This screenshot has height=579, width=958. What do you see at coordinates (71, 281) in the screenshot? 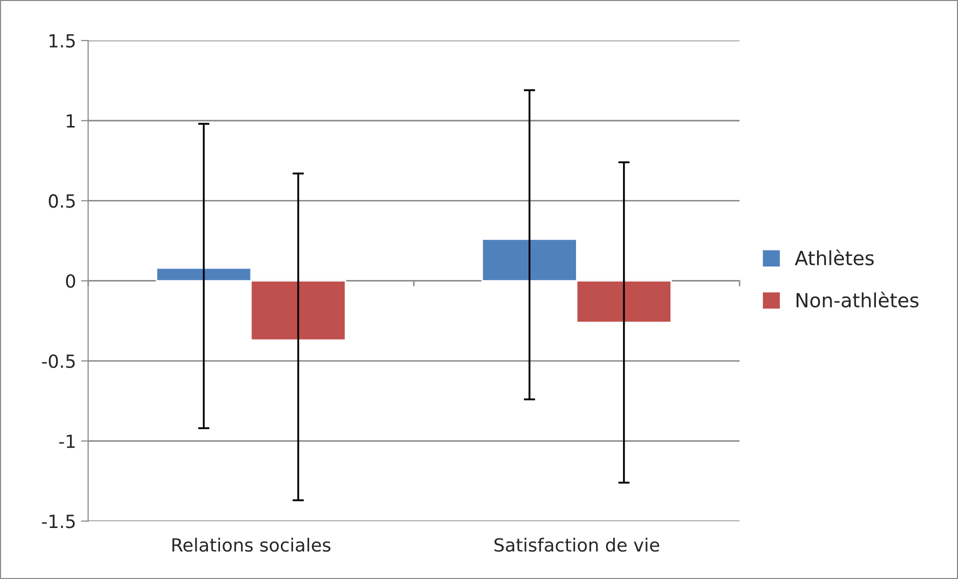
I see `y-tick-label: 0` at bounding box center [71, 281].